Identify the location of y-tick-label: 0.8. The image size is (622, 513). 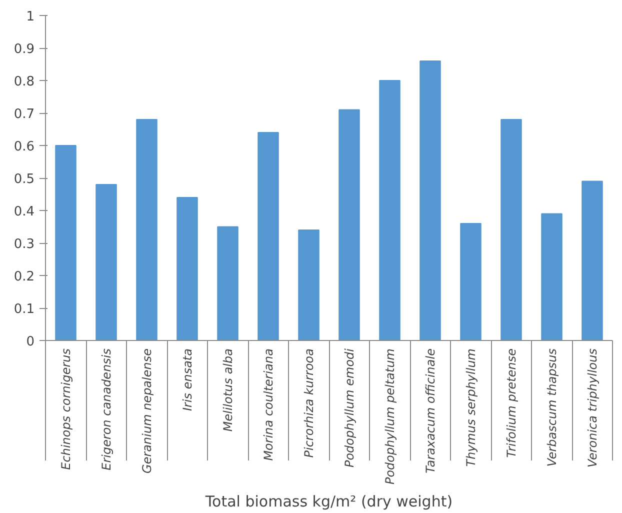
(24, 82).